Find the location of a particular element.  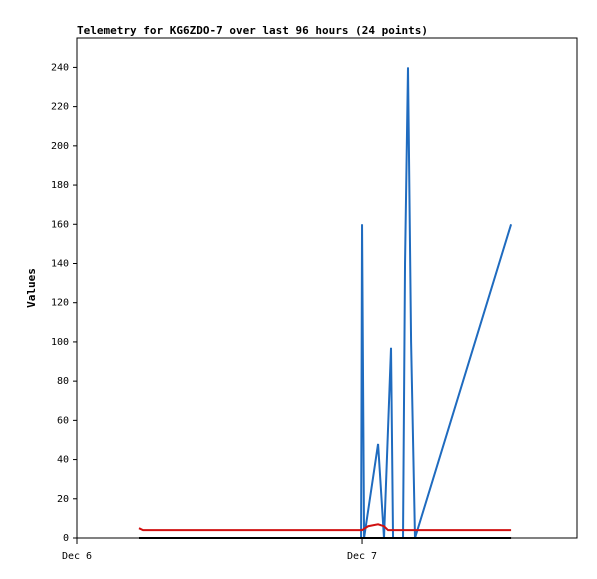

y-tick-label: 100 is located at coordinates (60, 342).